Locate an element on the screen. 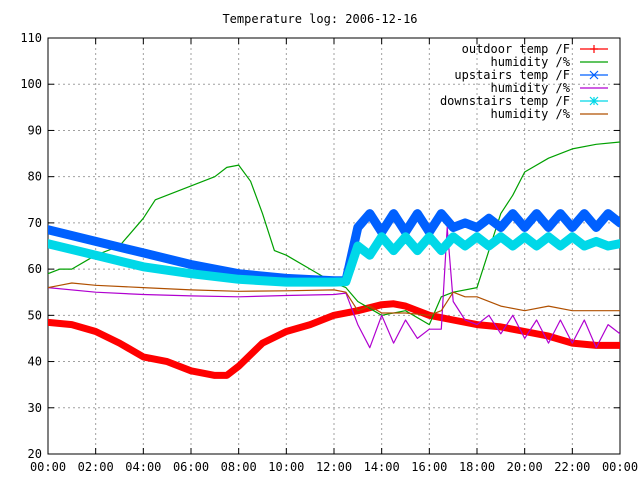 This screenshot has width=640, height=480. y-tick-label: 20 is located at coordinates (35, 454).